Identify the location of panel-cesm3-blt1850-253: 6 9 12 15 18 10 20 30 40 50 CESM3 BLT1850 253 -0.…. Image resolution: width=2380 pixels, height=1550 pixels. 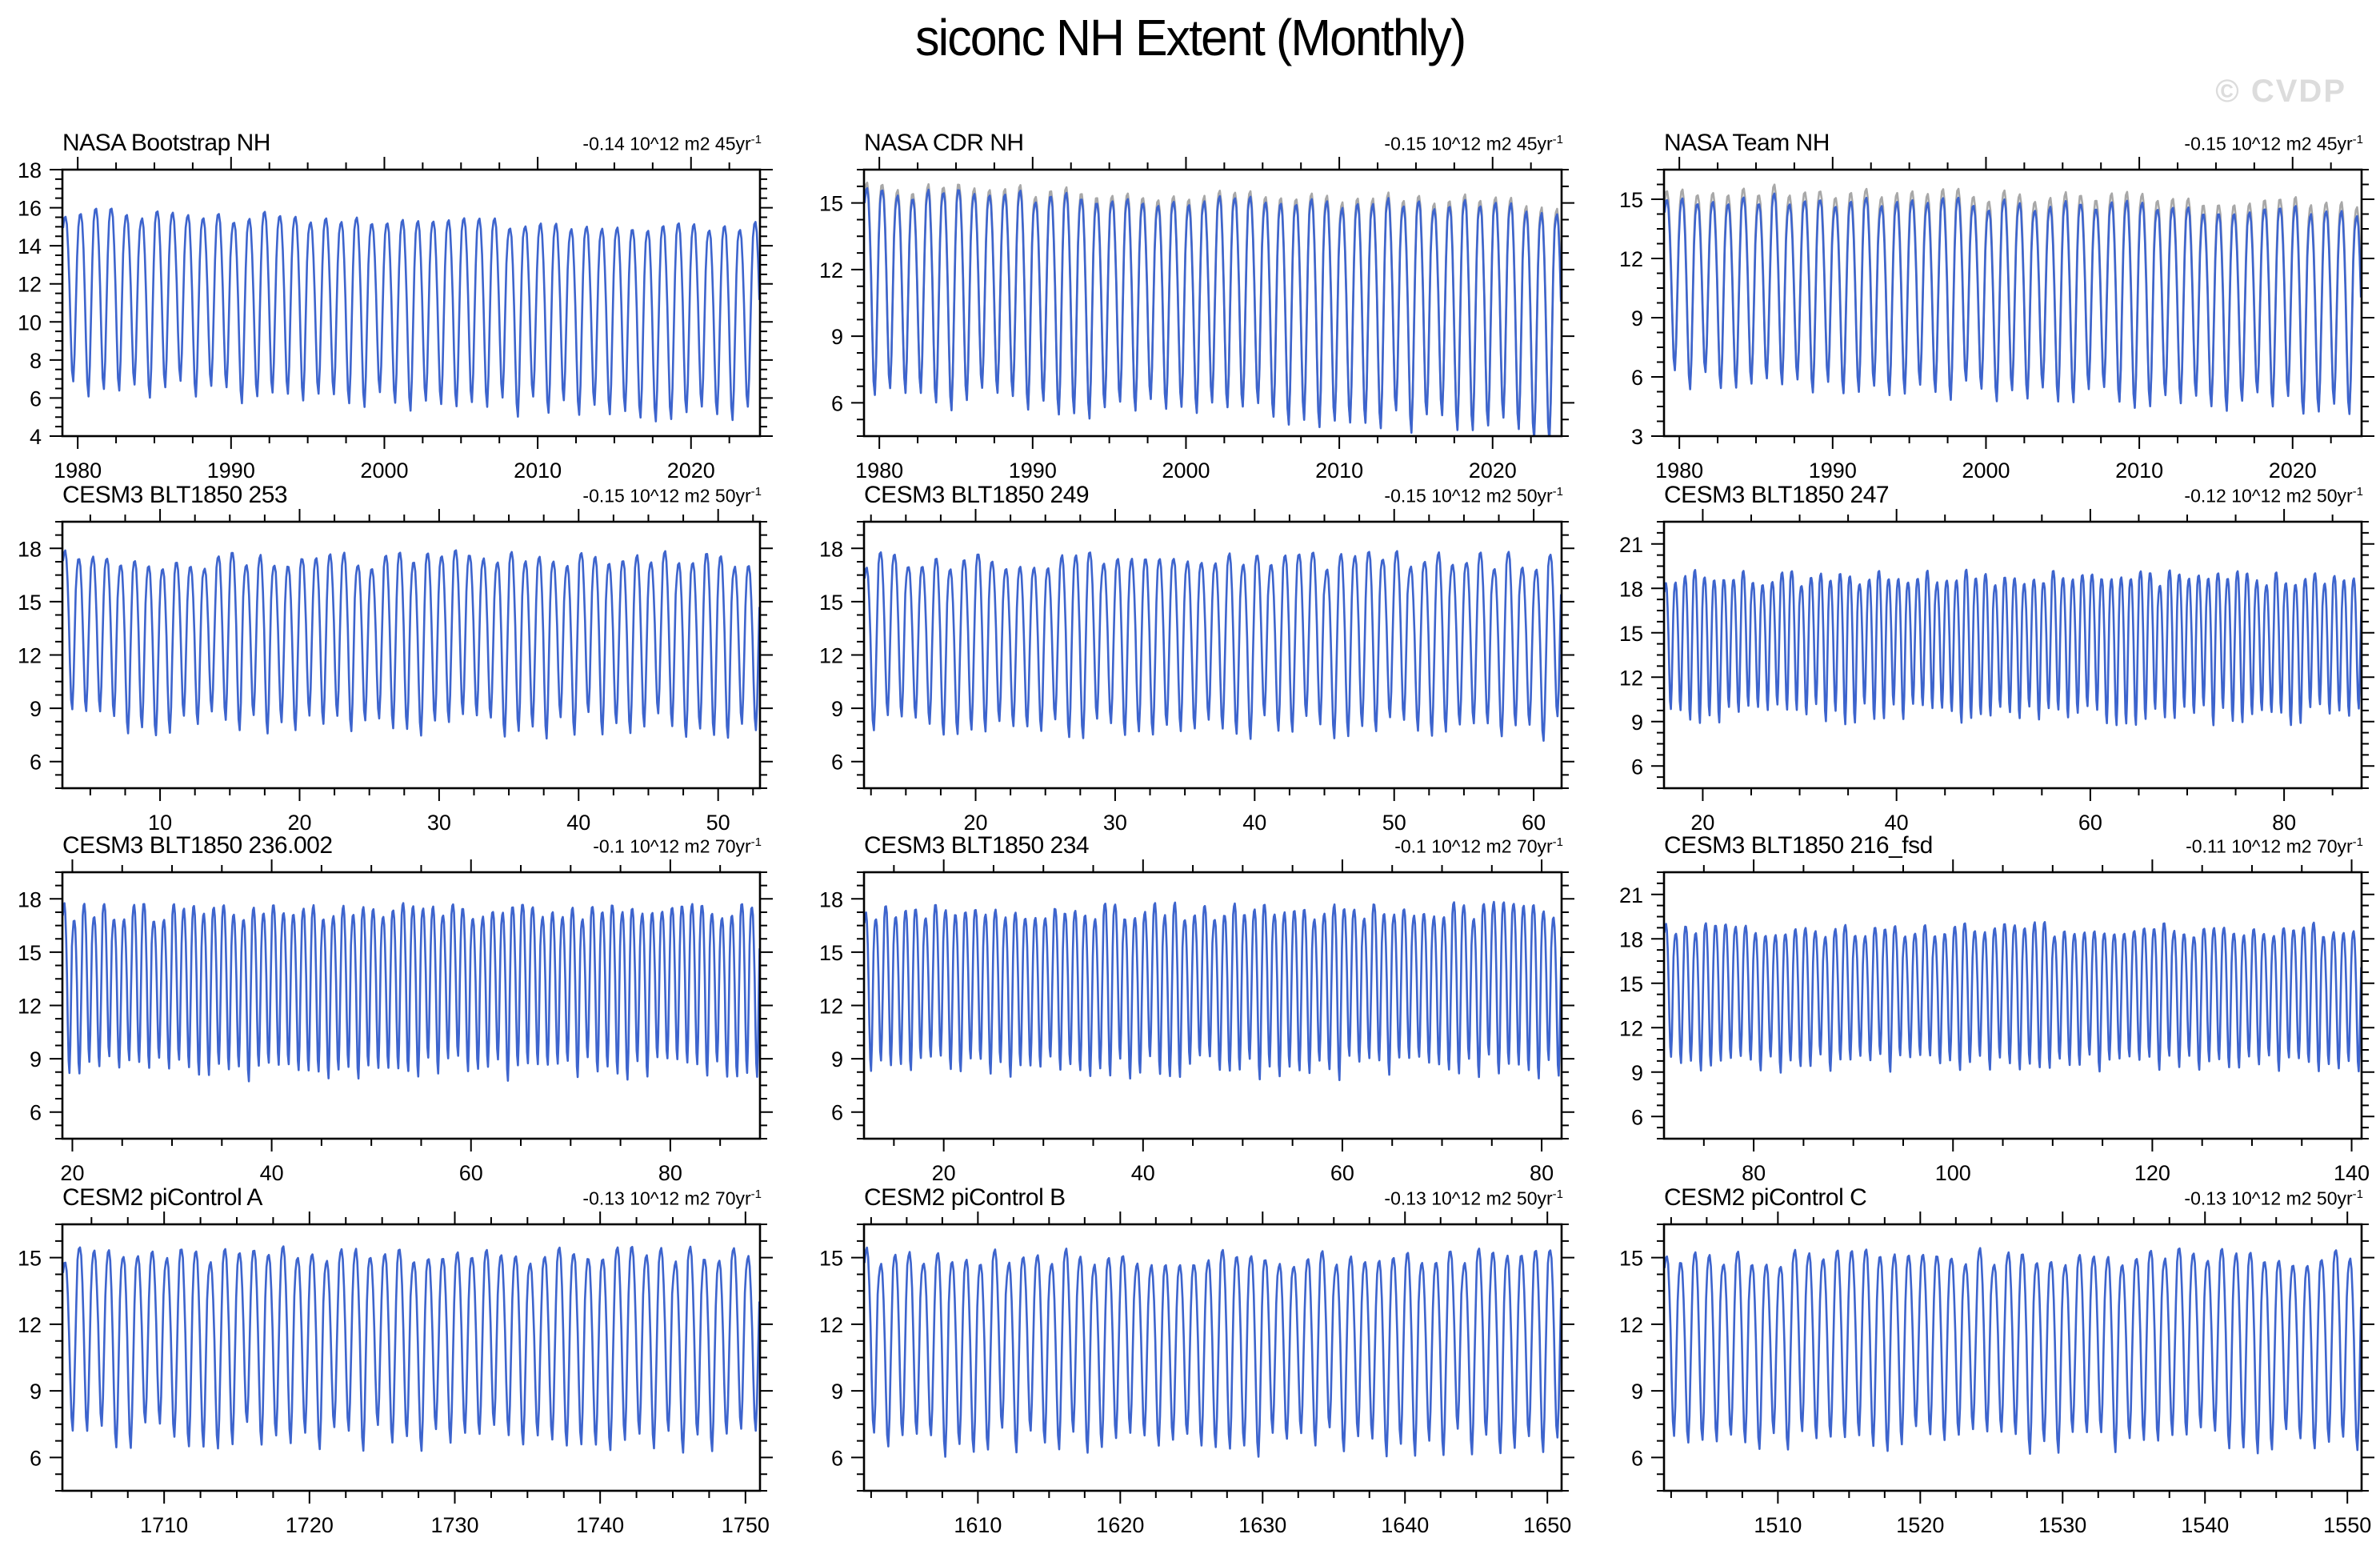
(396, 652).